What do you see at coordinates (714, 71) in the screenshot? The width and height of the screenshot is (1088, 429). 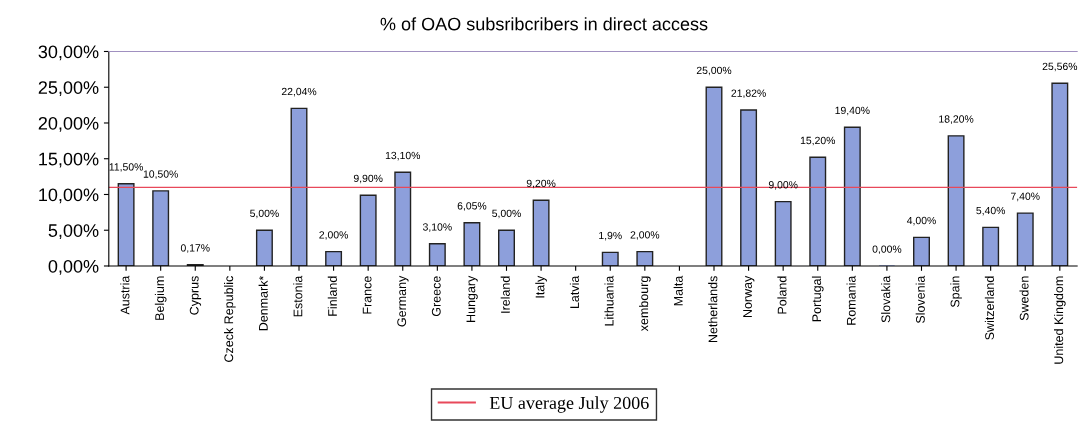 I see `data-label: 25,00%` at bounding box center [714, 71].